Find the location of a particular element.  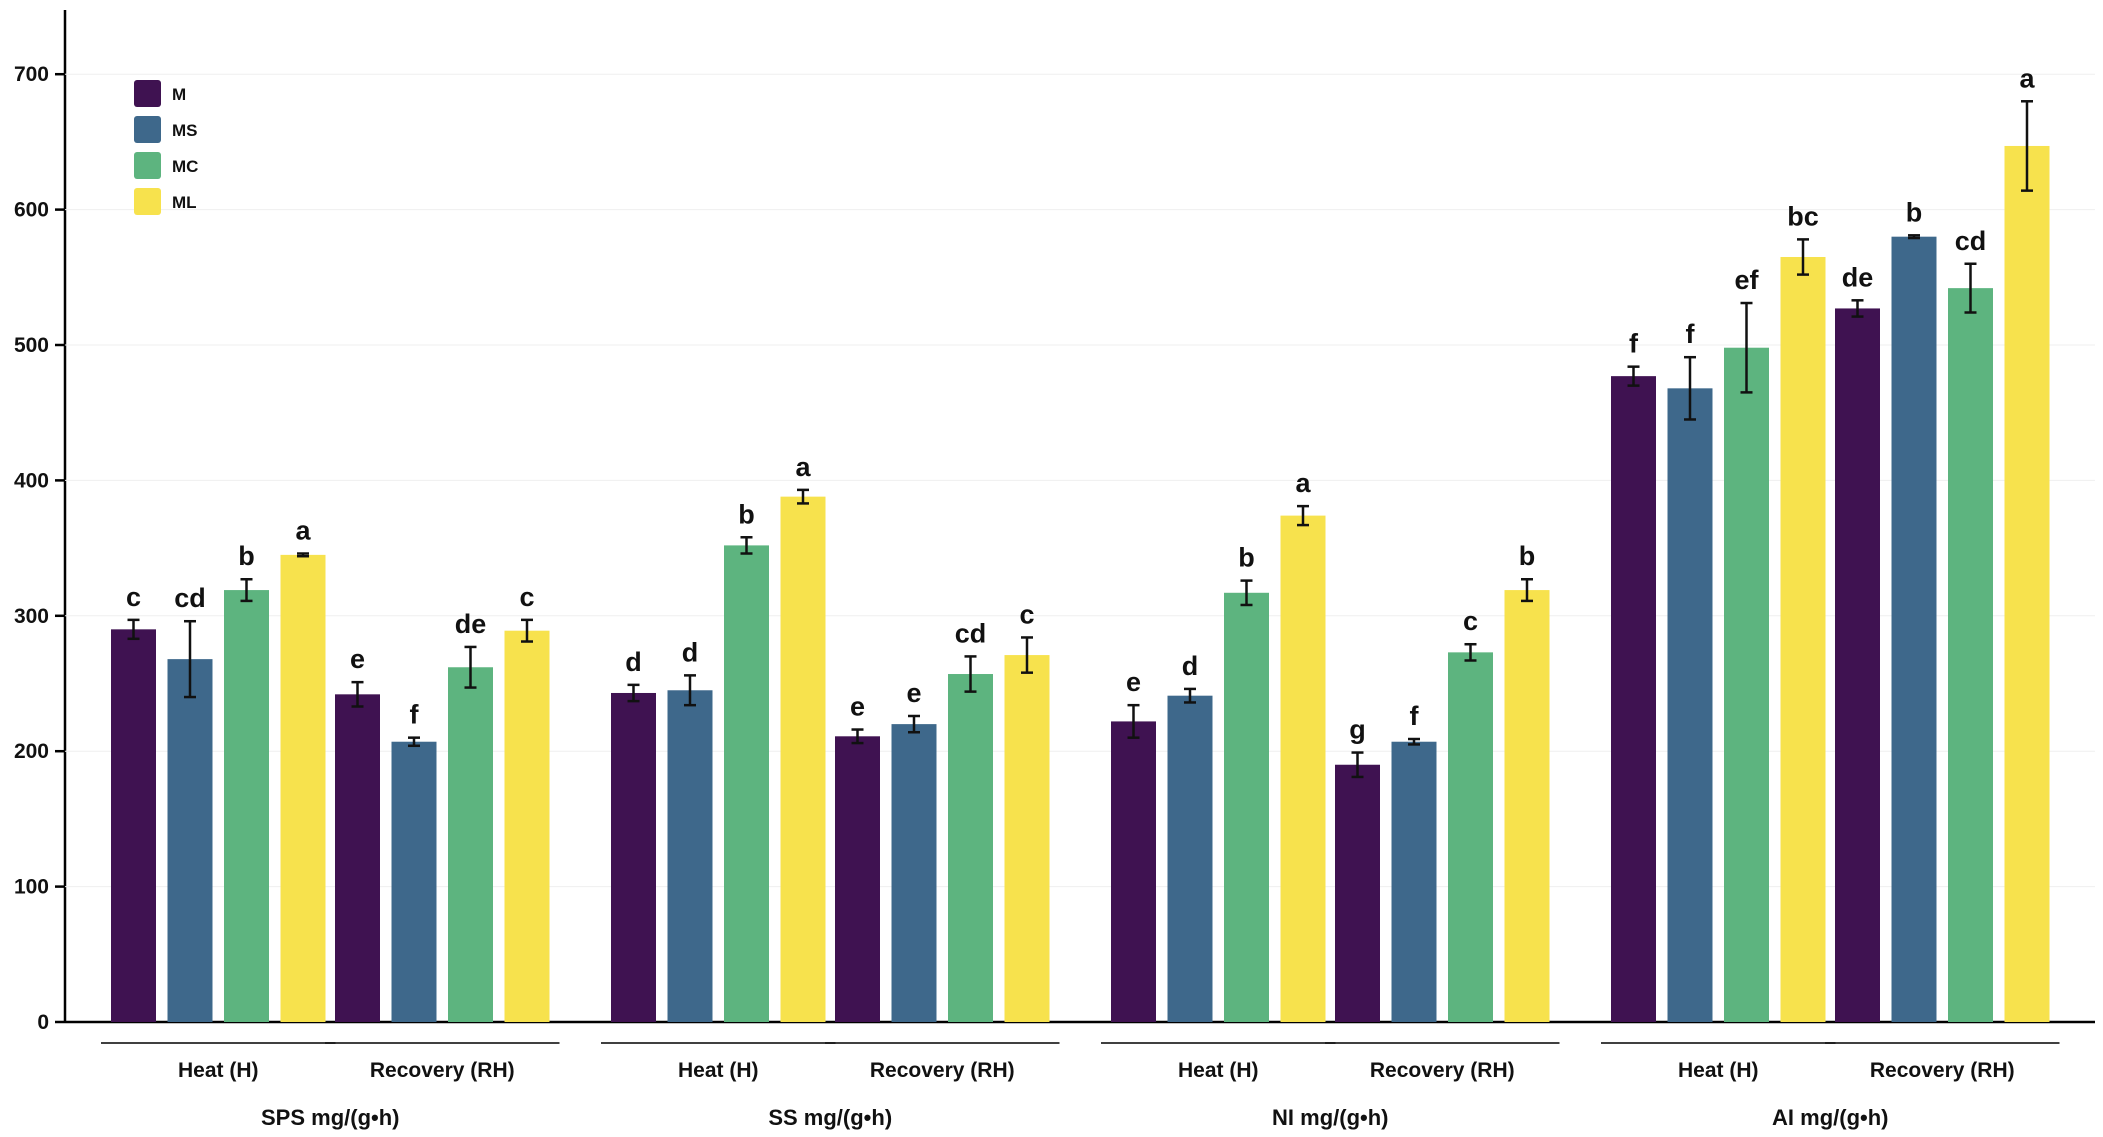

group-label: NI mg/(g•h) is located at coordinates (1330, 1117).